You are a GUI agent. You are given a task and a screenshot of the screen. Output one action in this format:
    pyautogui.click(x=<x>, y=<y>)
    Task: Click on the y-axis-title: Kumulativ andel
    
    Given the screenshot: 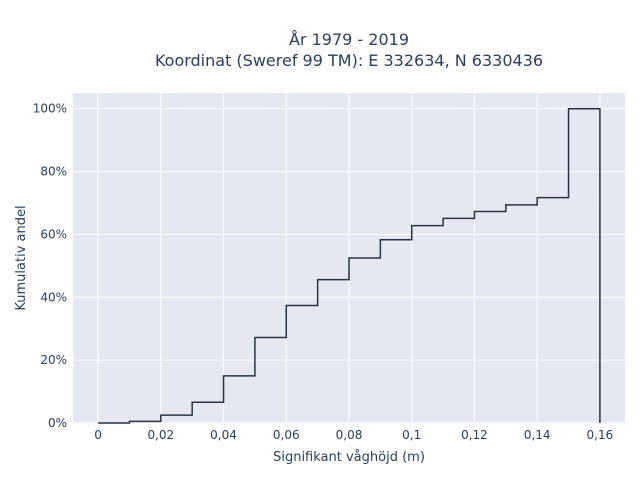 What is the action you would take?
    pyautogui.click(x=21, y=257)
    